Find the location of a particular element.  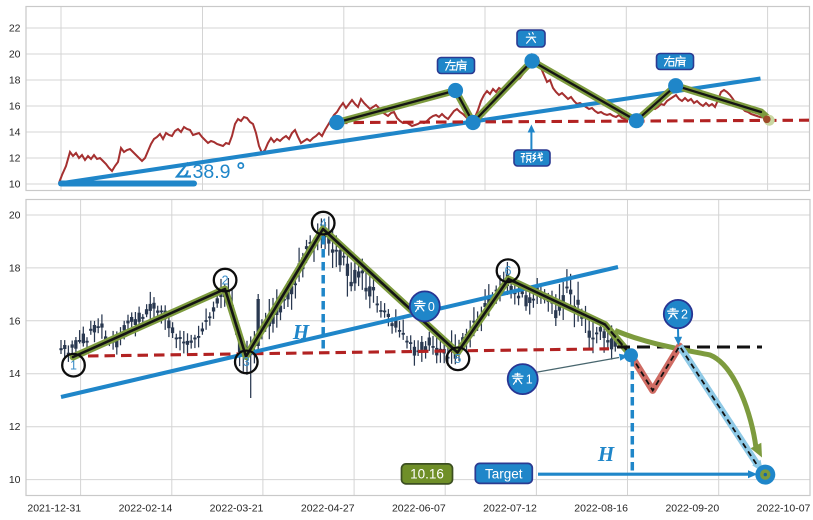

svg-text: 0 is located at coordinates (431, 307).